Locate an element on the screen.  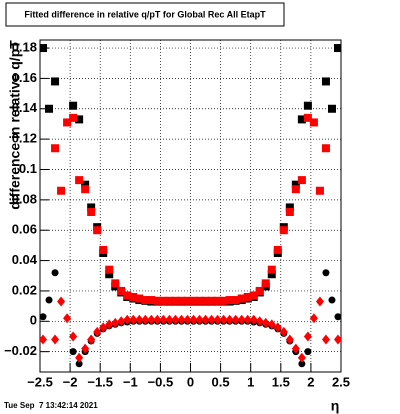
x-tick-label: 2 is located at coordinates (310, 381).